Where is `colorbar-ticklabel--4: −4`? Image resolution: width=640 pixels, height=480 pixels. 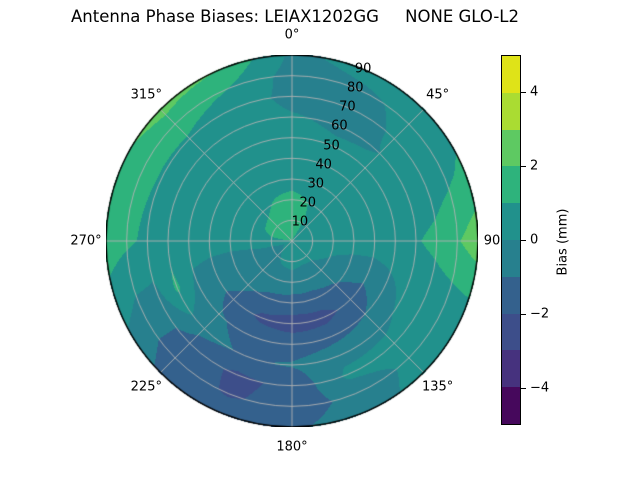
colorbar-ticklabel--4: −4 is located at coordinates (540, 388).